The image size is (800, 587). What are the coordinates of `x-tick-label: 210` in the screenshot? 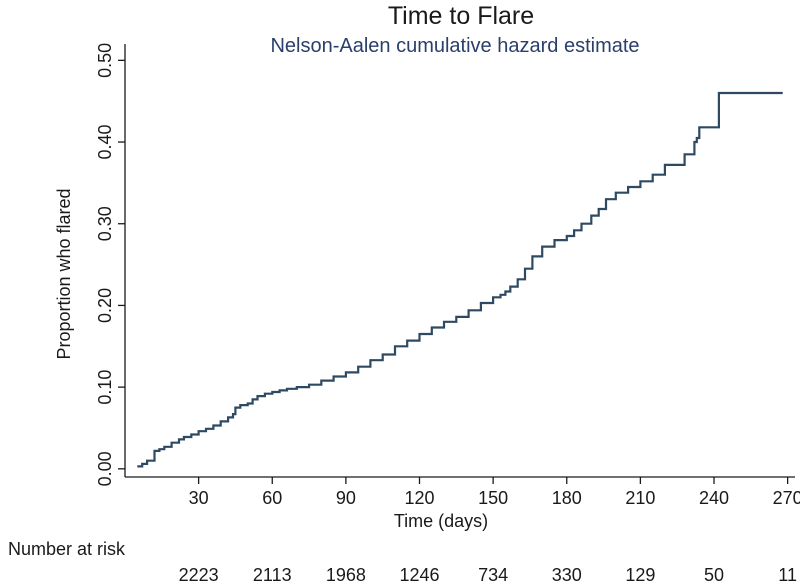 It's located at (640, 498).